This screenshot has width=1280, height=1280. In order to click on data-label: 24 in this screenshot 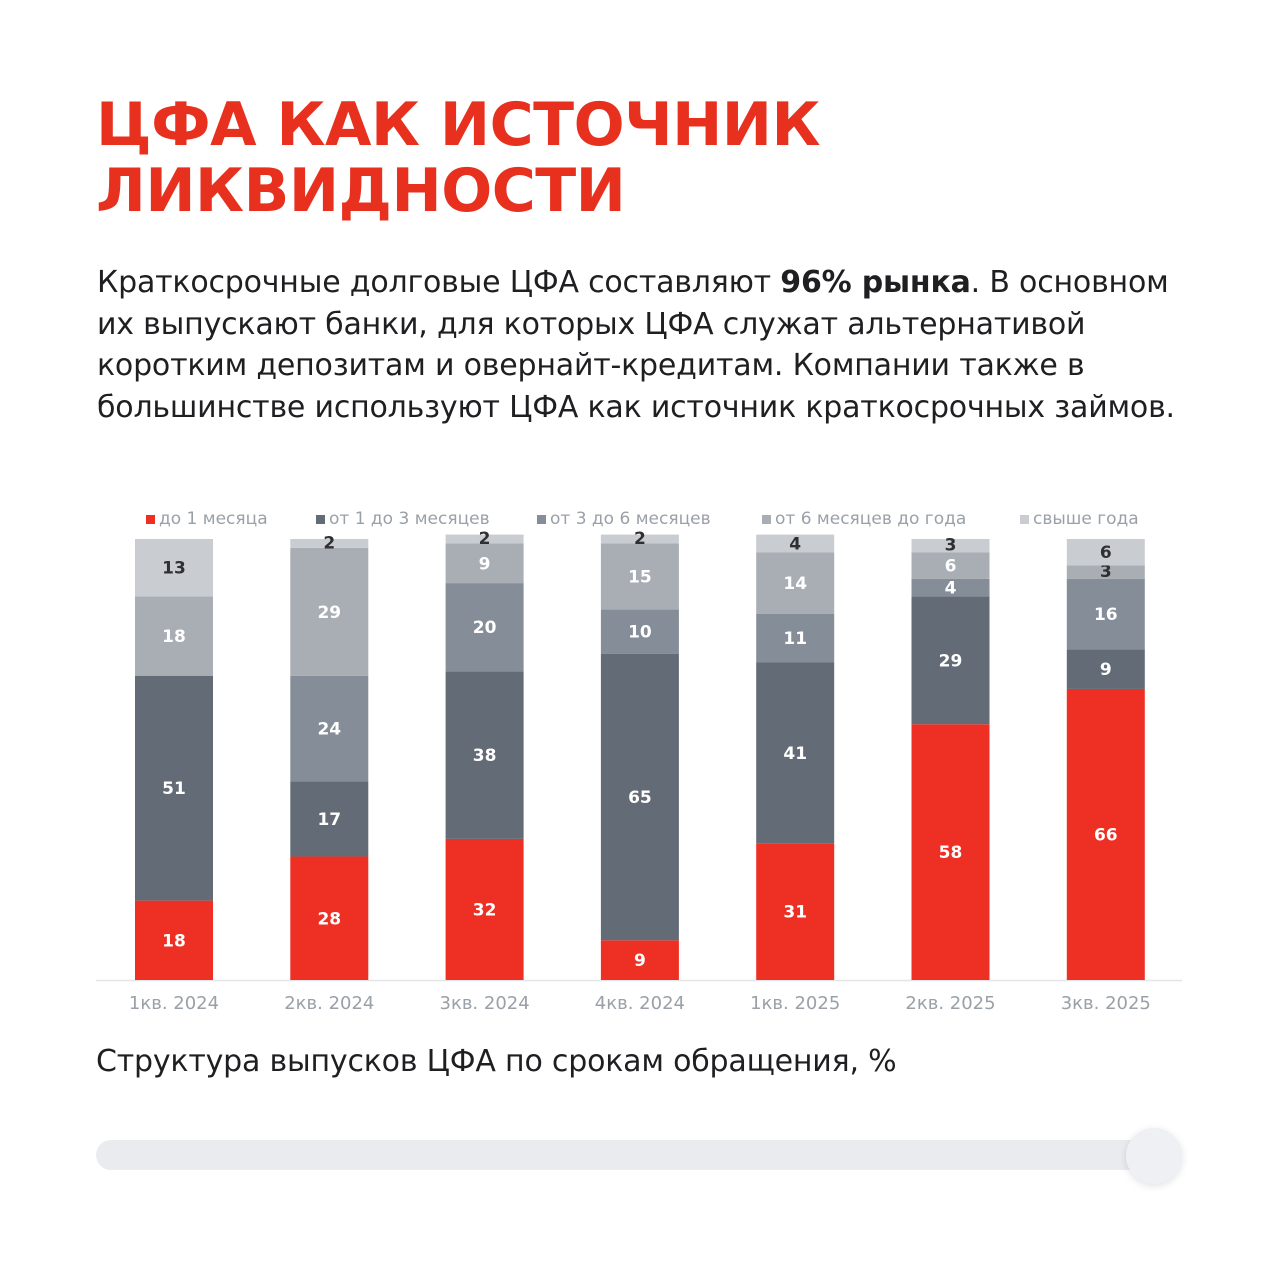, I will do `click(329, 730)`.